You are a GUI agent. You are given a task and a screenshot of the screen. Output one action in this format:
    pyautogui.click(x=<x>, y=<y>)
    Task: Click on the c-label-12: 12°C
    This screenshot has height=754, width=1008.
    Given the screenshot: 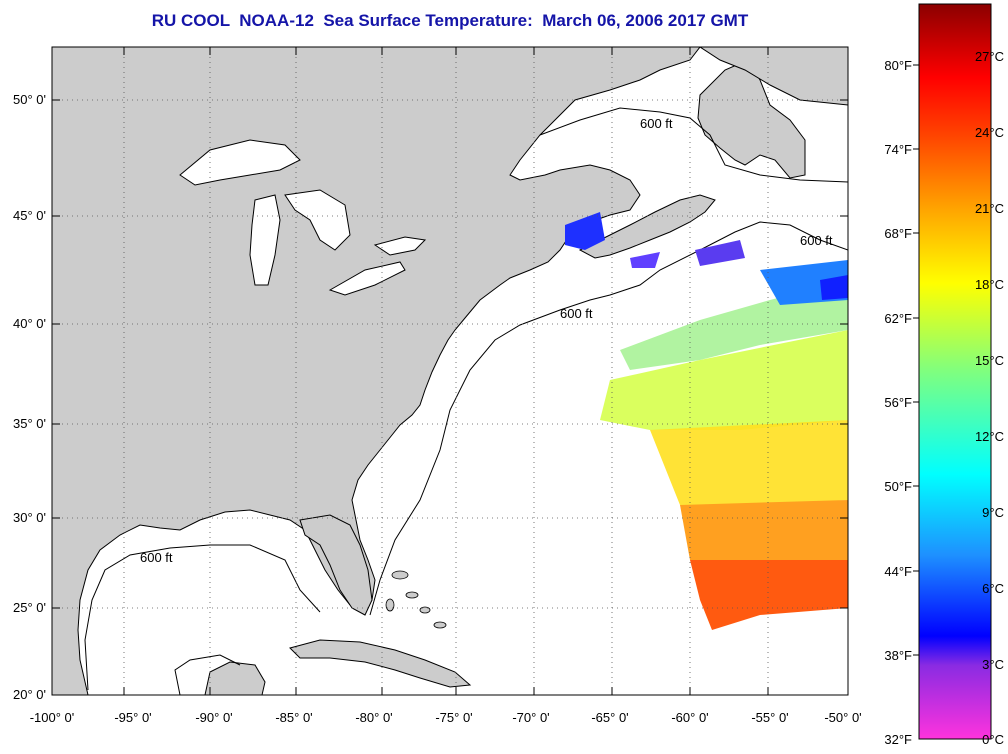 What is the action you would take?
    pyautogui.click(x=989, y=436)
    